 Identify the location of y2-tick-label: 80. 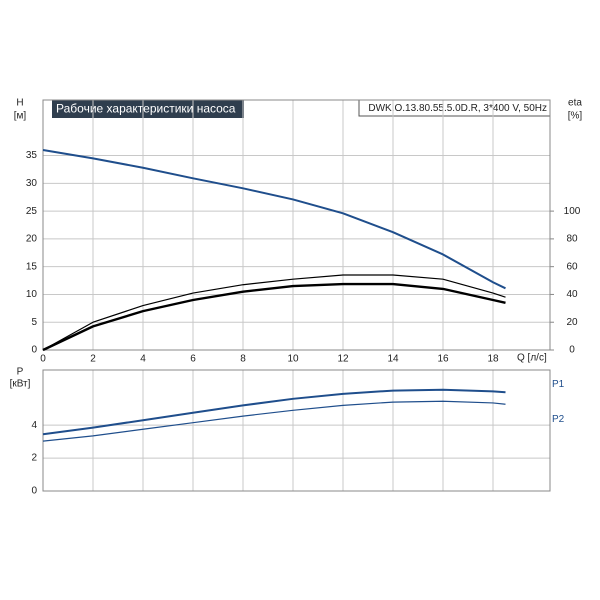
(572, 239).